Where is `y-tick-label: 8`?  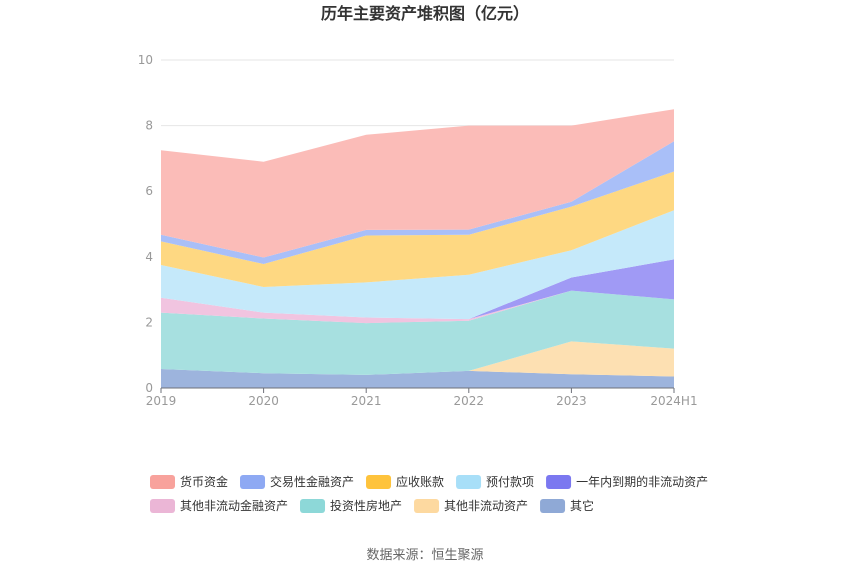 y-tick-label: 8 is located at coordinates (149, 126).